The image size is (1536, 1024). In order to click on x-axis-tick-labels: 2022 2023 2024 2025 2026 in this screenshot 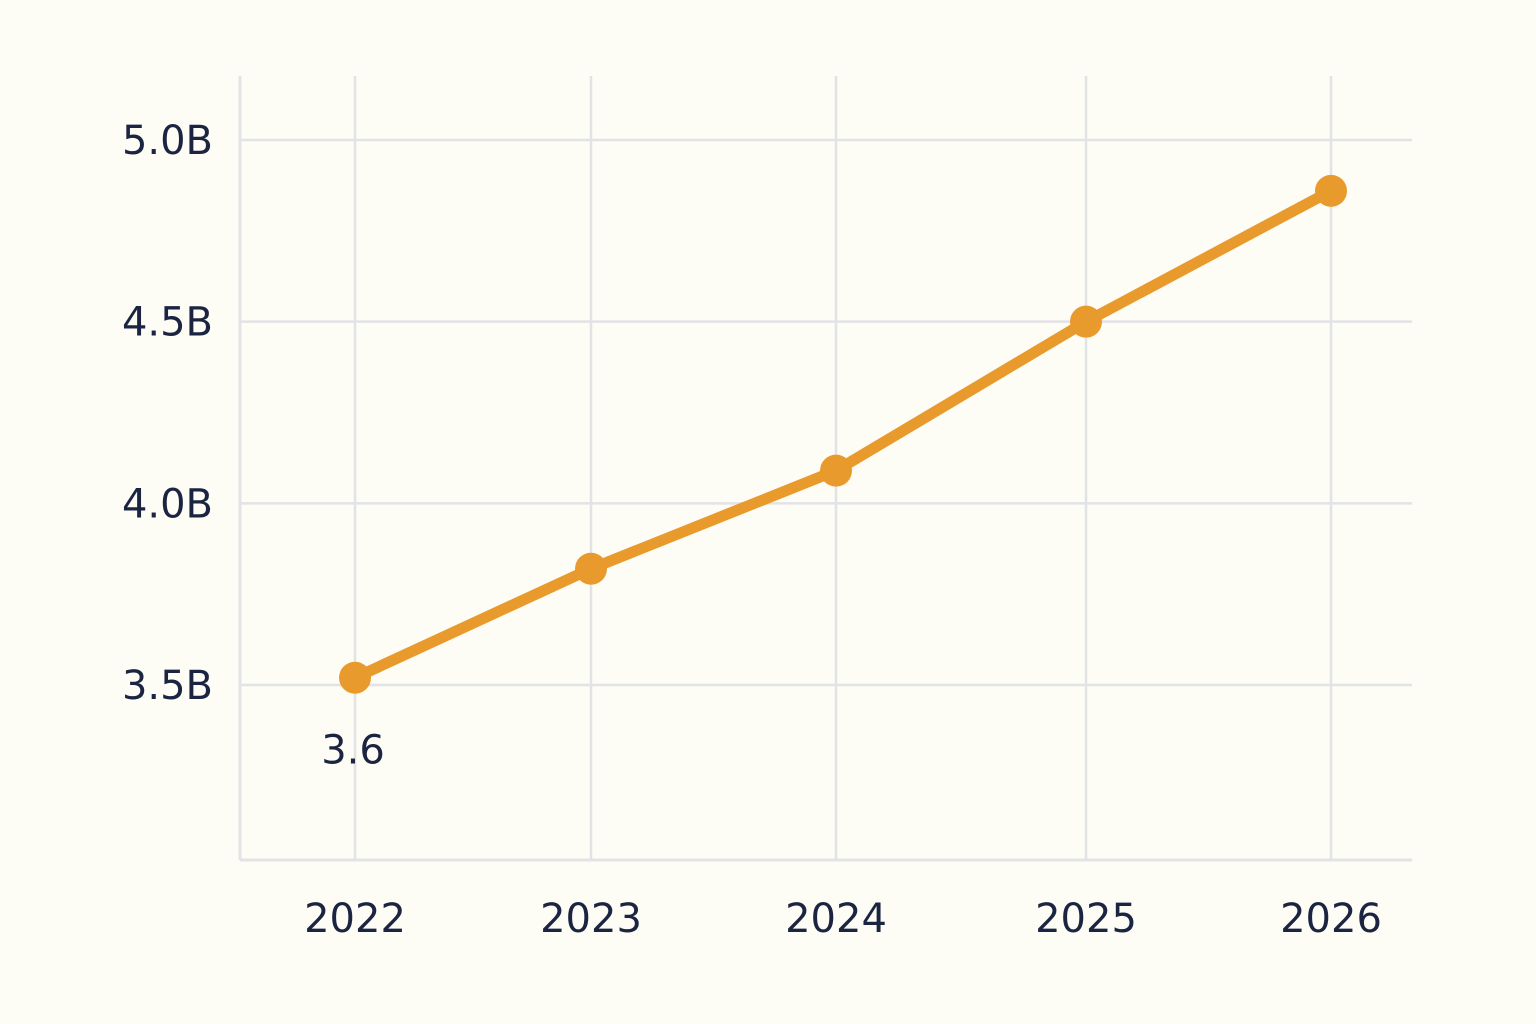, I will do `click(843, 919)`.